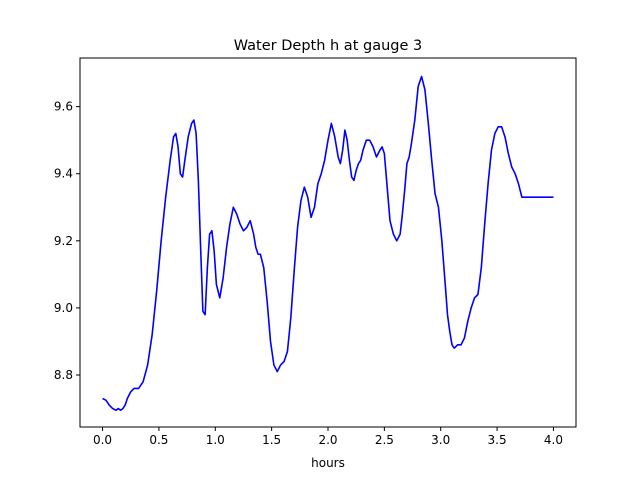 This screenshot has height=480, width=640. I want to click on x-tick-label: 0.5, so click(158, 440).